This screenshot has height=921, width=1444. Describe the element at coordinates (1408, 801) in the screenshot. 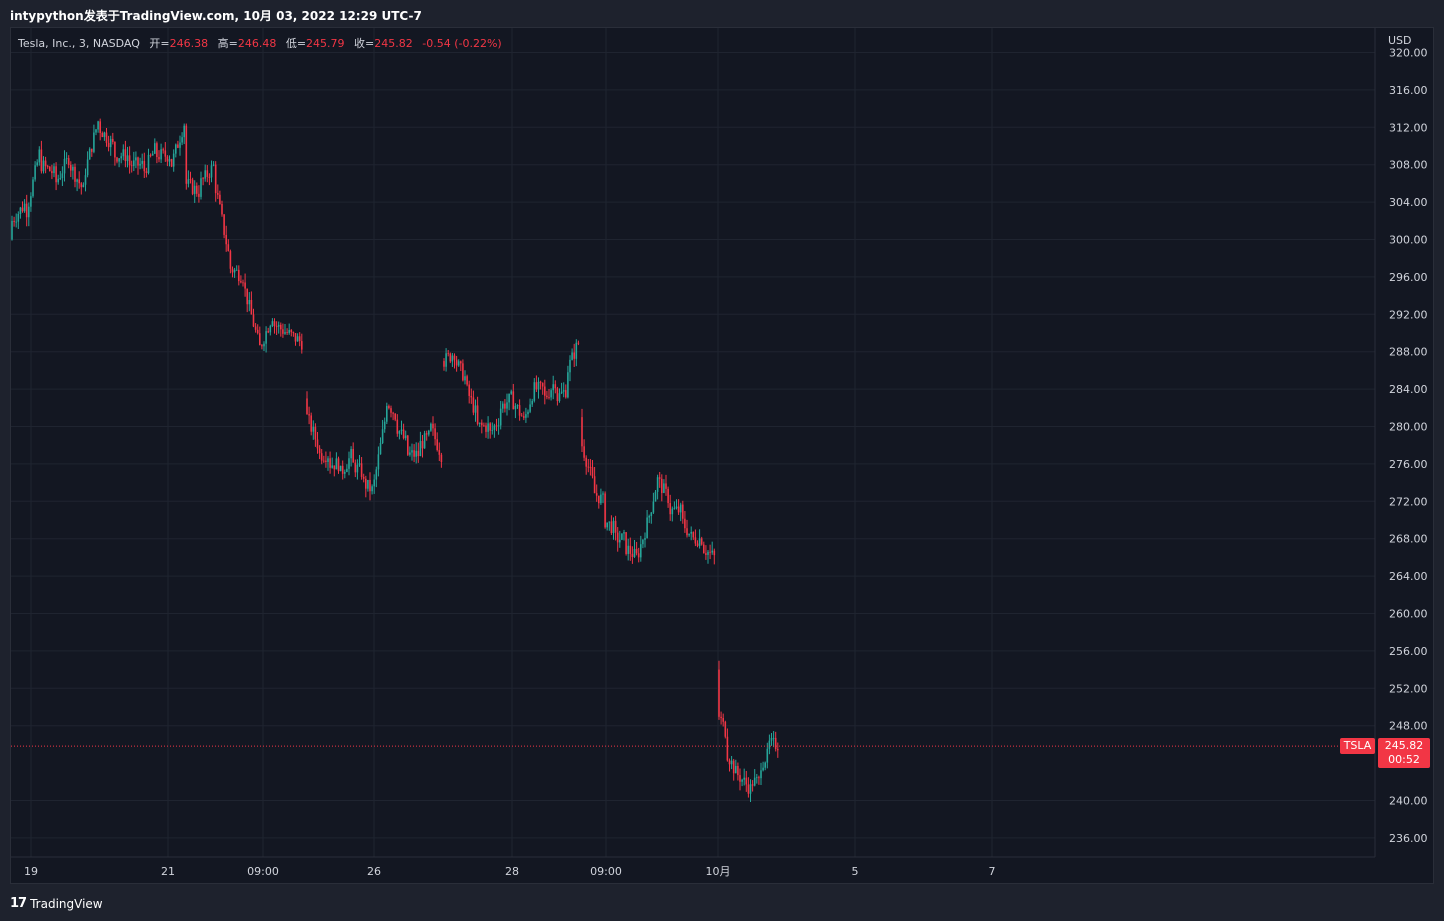

I see `y-tick-label: 240.00` at that location.